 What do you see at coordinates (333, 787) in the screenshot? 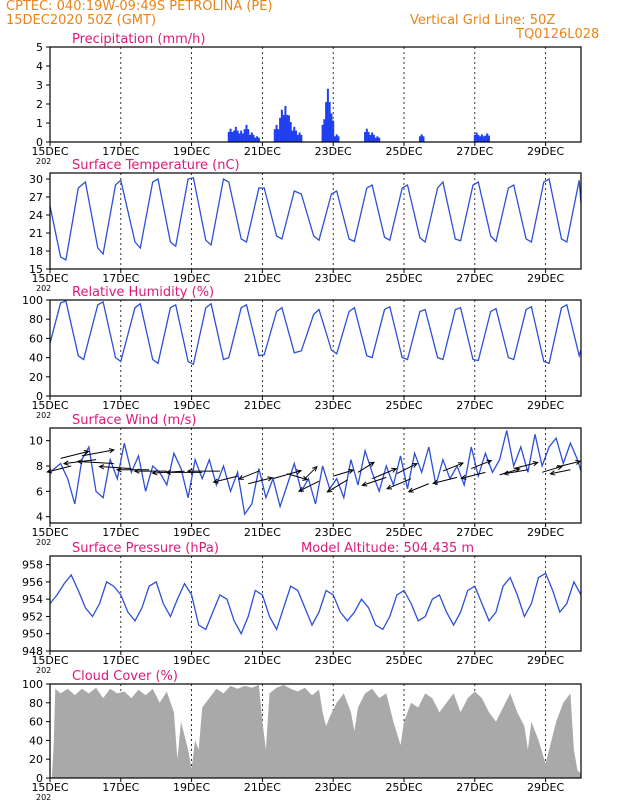
I see `cloud-xtick-label: 23DEC` at bounding box center [333, 787].